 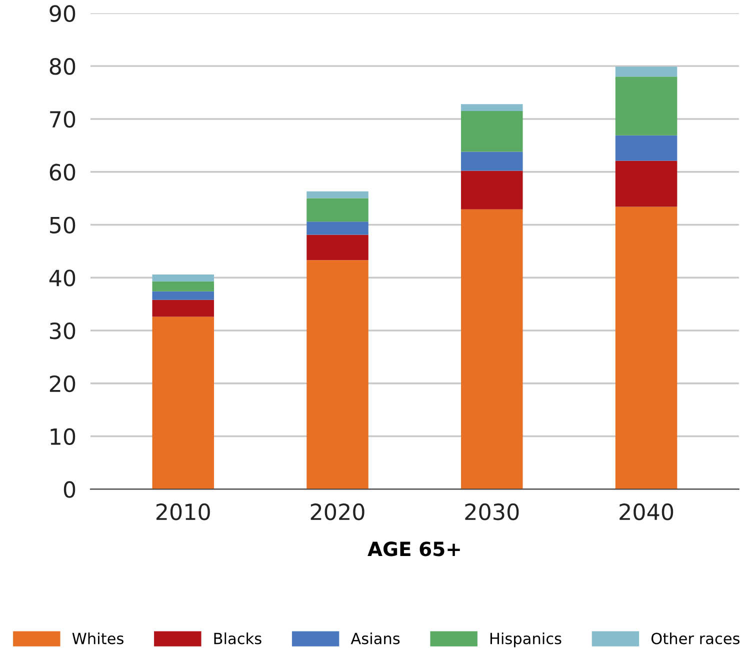 What do you see at coordinates (492, 511) in the screenshot?
I see `x-tick-label: 2030` at bounding box center [492, 511].